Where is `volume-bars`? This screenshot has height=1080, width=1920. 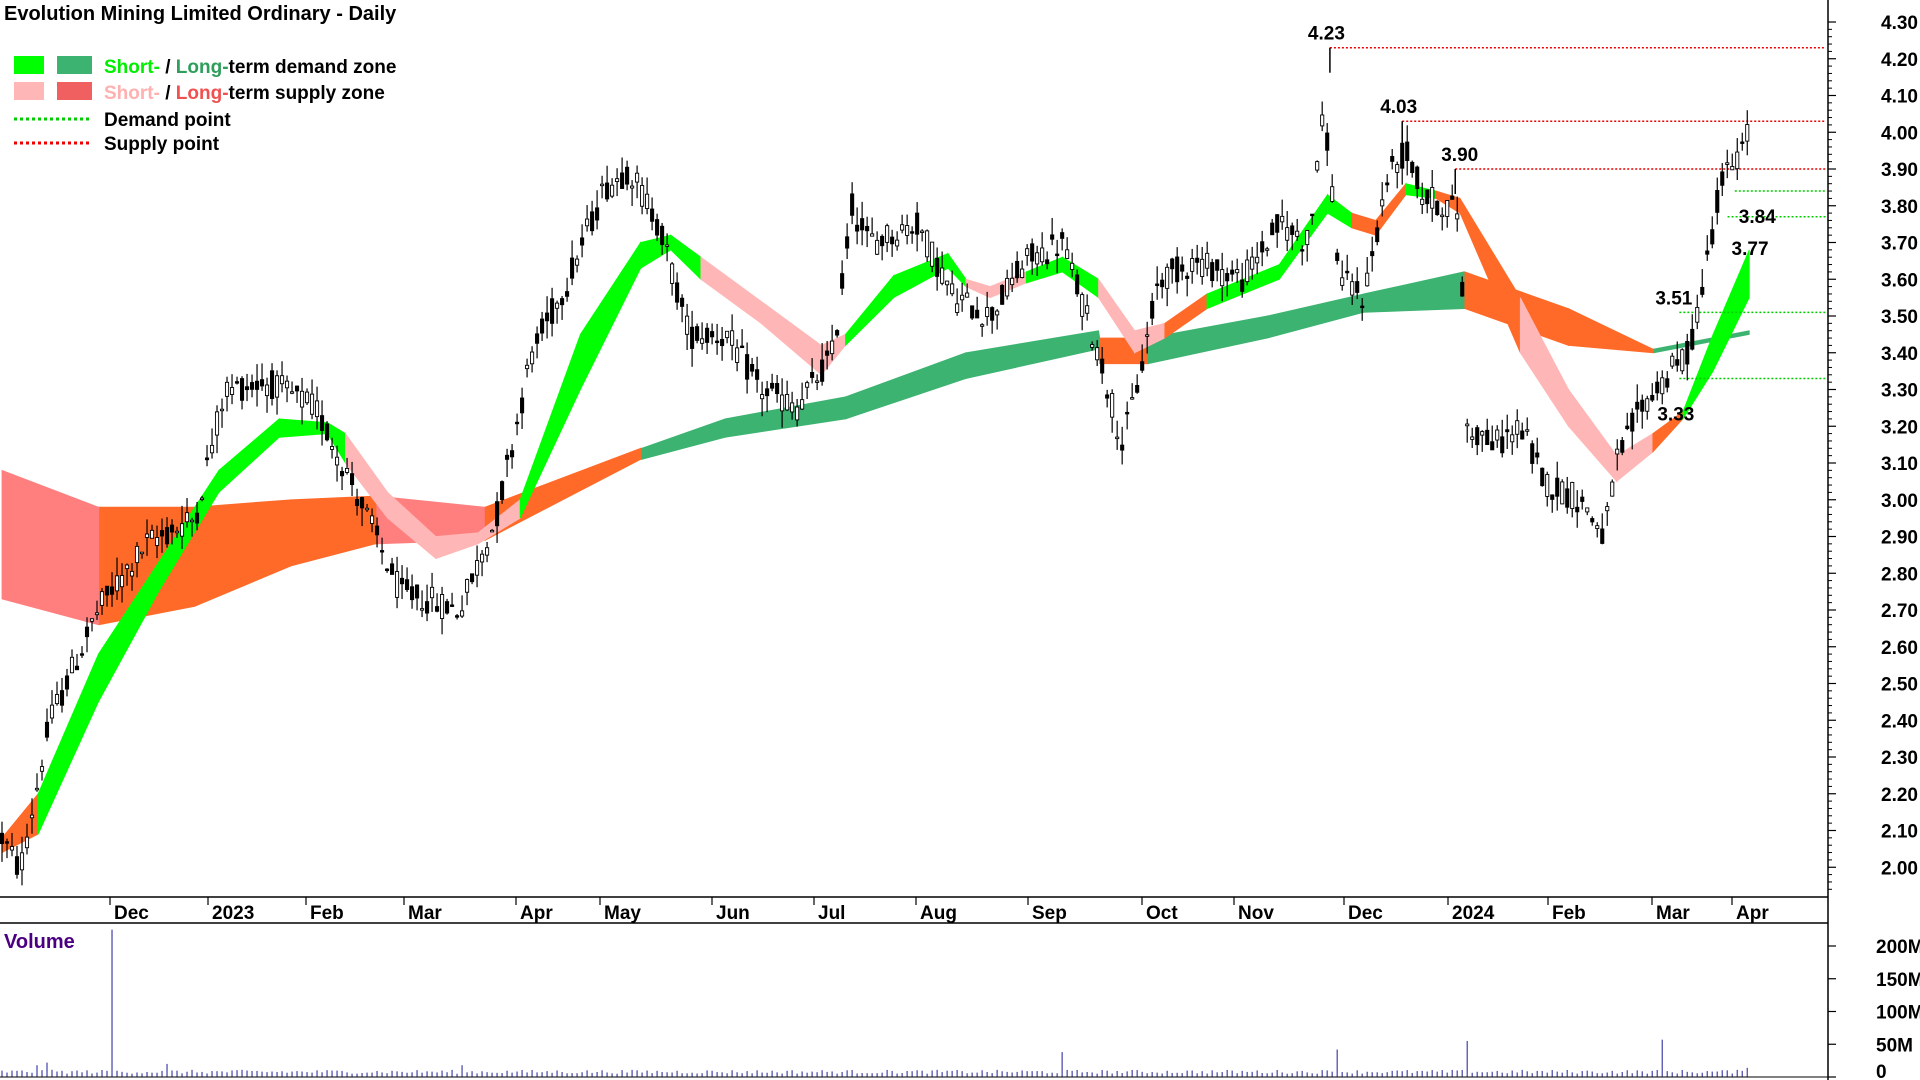 volume-bars is located at coordinates (914, 1003).